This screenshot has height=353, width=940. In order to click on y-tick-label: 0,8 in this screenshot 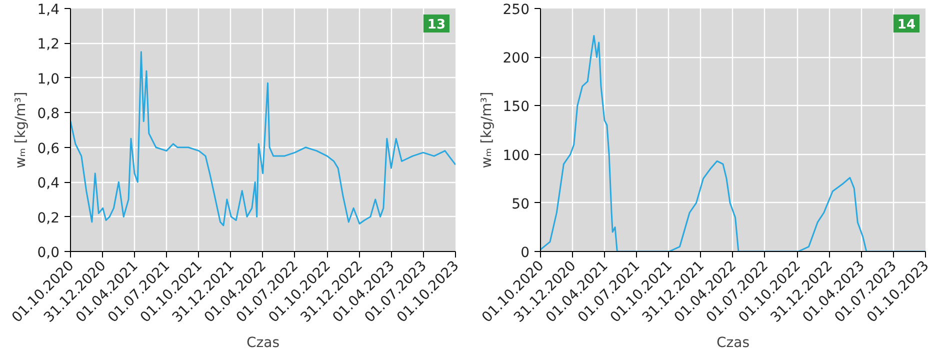, I will do `click(48, 114)`.